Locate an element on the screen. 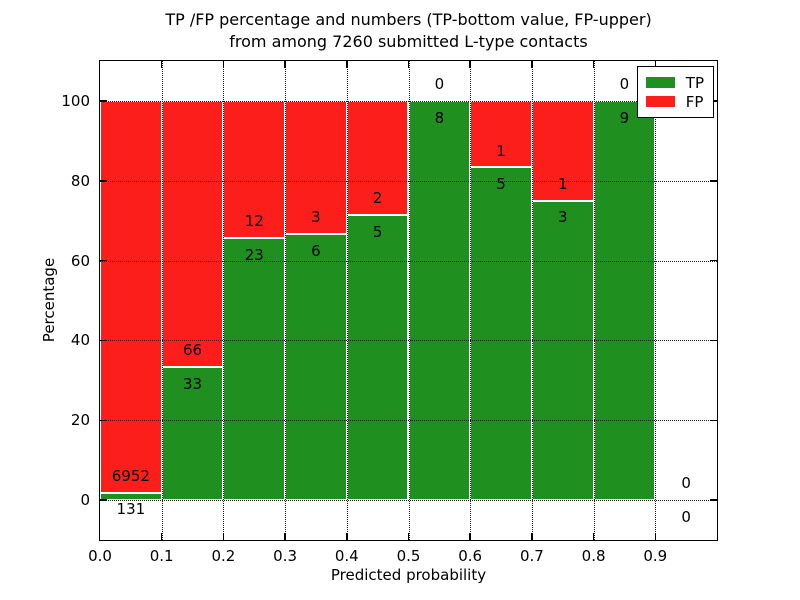 This screenshot has height=600, width=800. x-tick-label: 0.9 is located at coordinates (655, 556).